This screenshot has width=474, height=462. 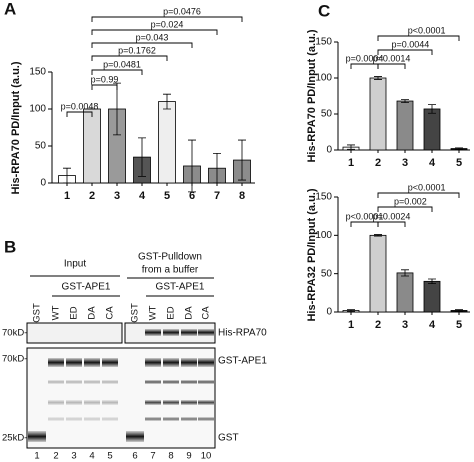 What do you see at coordinates (228, 438) in the screenshot?
I see `band-label: GST` at bounding box center [228, 438].